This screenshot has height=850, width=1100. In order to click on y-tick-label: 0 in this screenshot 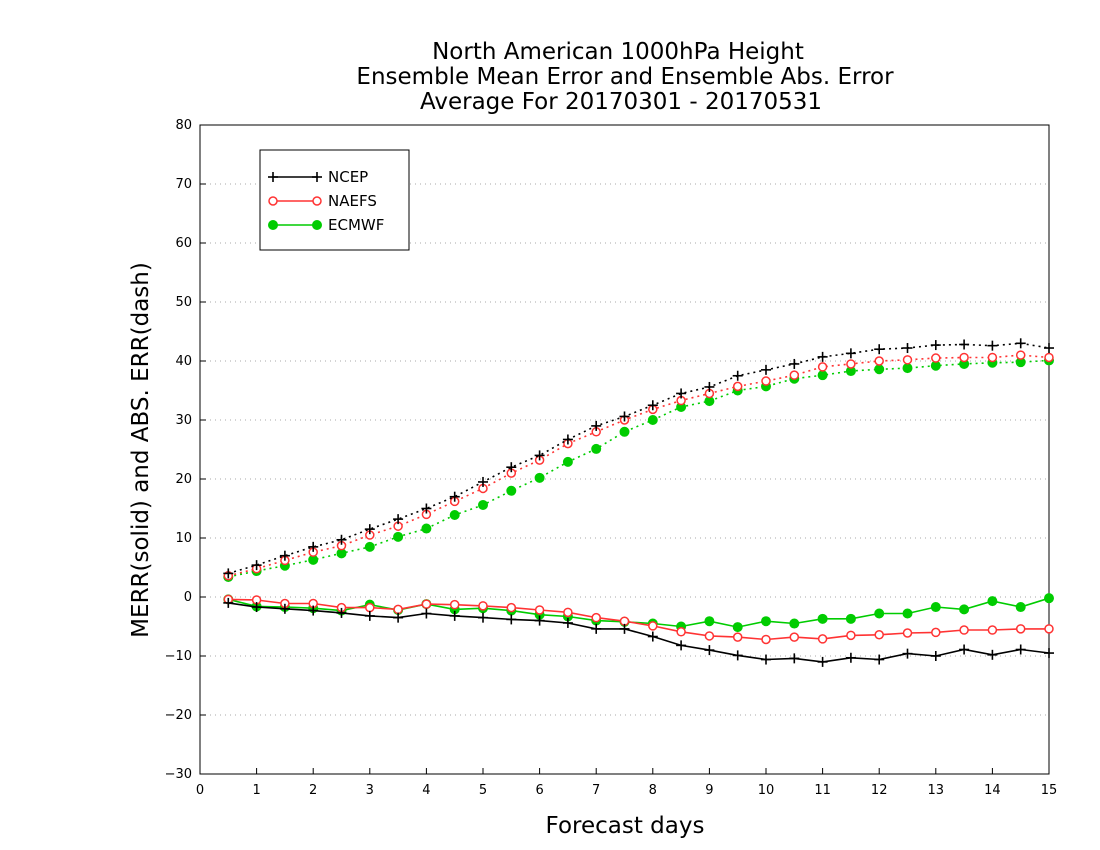, I will do `click(188, 597)`.